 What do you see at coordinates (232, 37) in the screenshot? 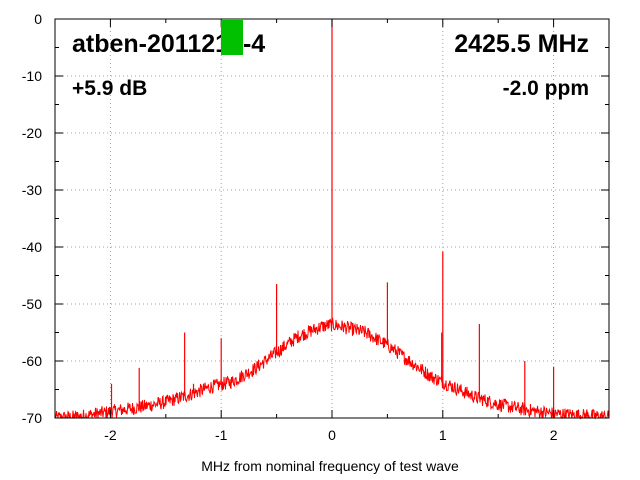
I see `status-marker` at bounding box center [232, 37].